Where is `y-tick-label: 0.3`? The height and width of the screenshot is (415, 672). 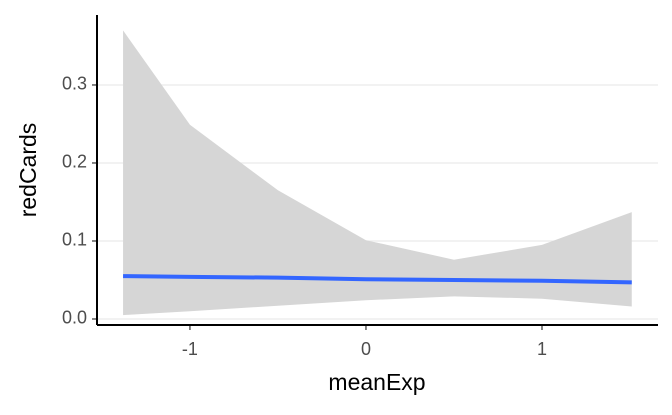 y-tick-label: 0.3 is located at coordinates (74, 84).